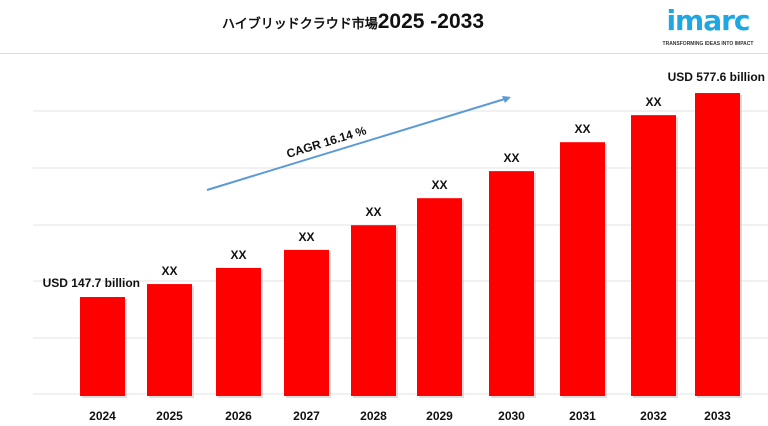 The height and width of the screenshot is (426, 768). I want to click on header-divider, so click(384, 53).